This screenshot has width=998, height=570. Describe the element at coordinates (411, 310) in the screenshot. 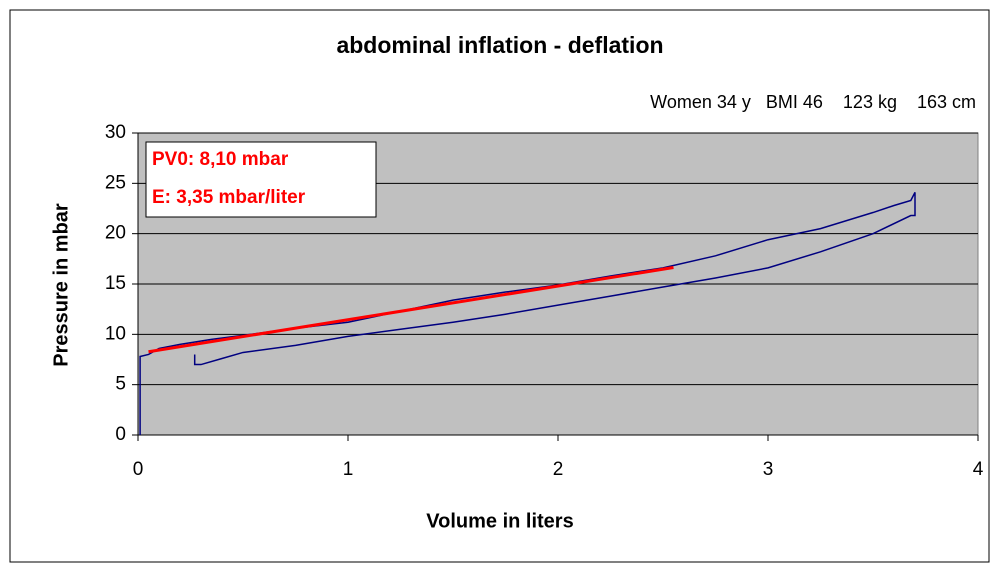

I see `data-line` at that location.